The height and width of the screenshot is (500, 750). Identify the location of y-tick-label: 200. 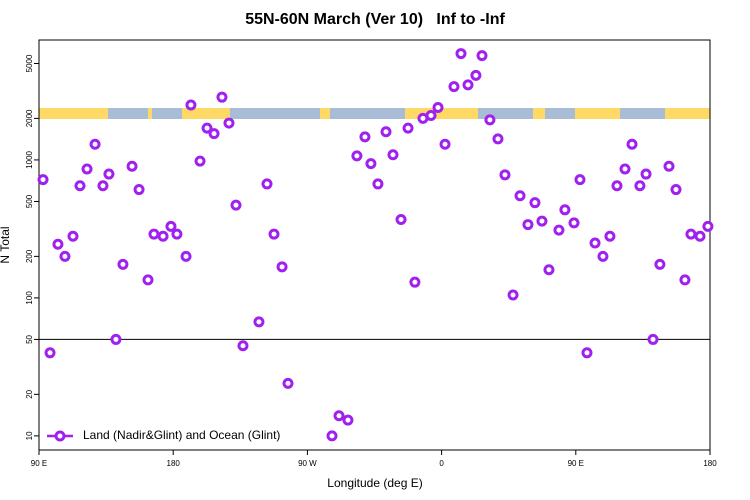
(29, 256).